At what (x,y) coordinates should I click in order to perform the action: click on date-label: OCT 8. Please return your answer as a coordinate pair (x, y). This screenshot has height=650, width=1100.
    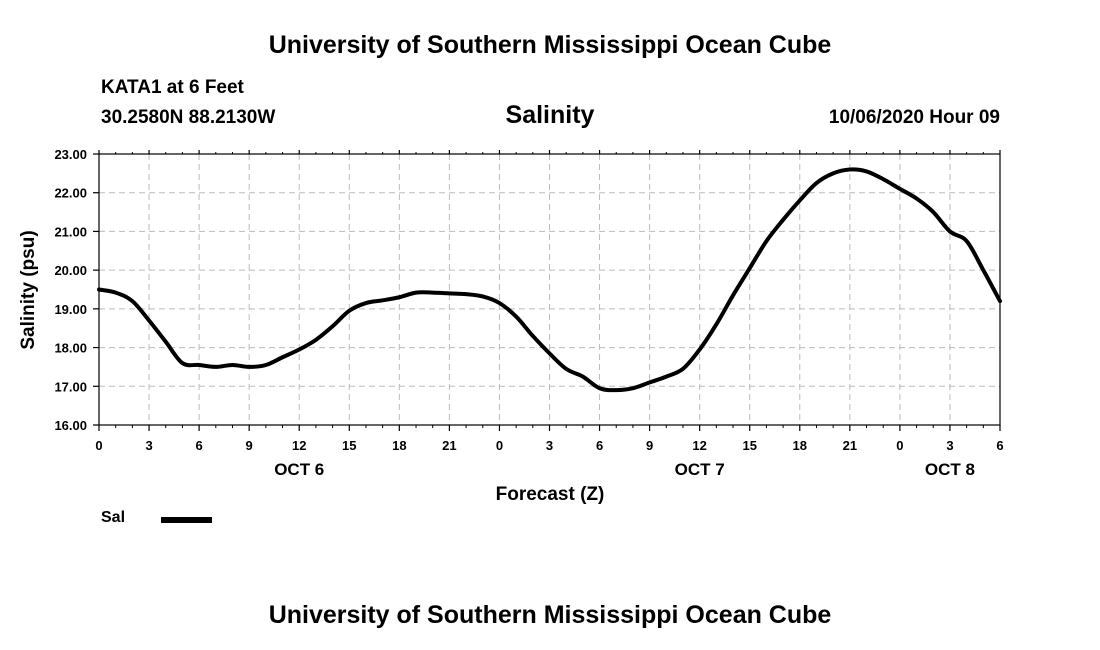
    Looking at the image, I should click on (950, 469).